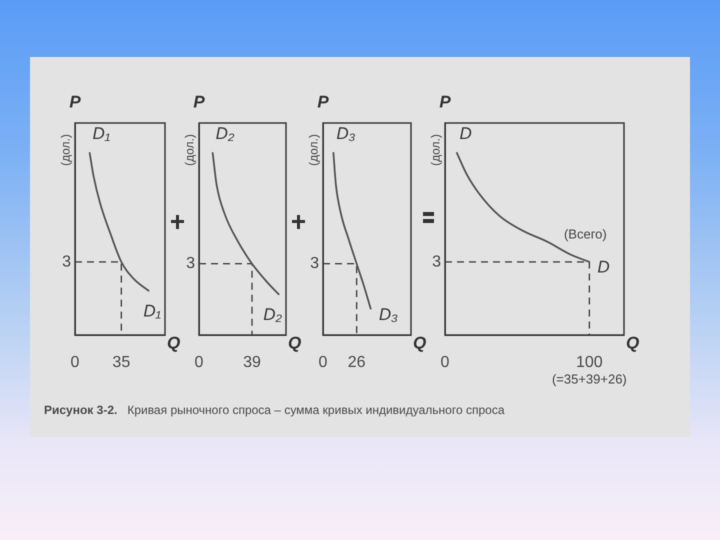  Describe the element at coordinates (81, 410) in the screenshot. I see `text: Рисунок 3-2.` at that location.